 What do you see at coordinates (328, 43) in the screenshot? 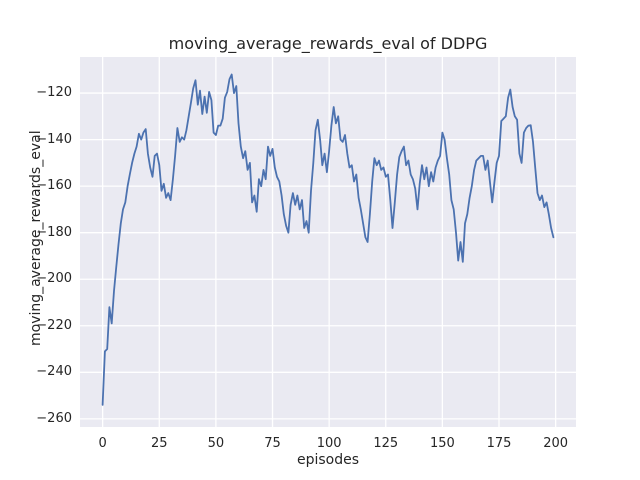
I see `chart-title: moving_average_rewards_eval of DDPG` at bounding box center [328, 43].